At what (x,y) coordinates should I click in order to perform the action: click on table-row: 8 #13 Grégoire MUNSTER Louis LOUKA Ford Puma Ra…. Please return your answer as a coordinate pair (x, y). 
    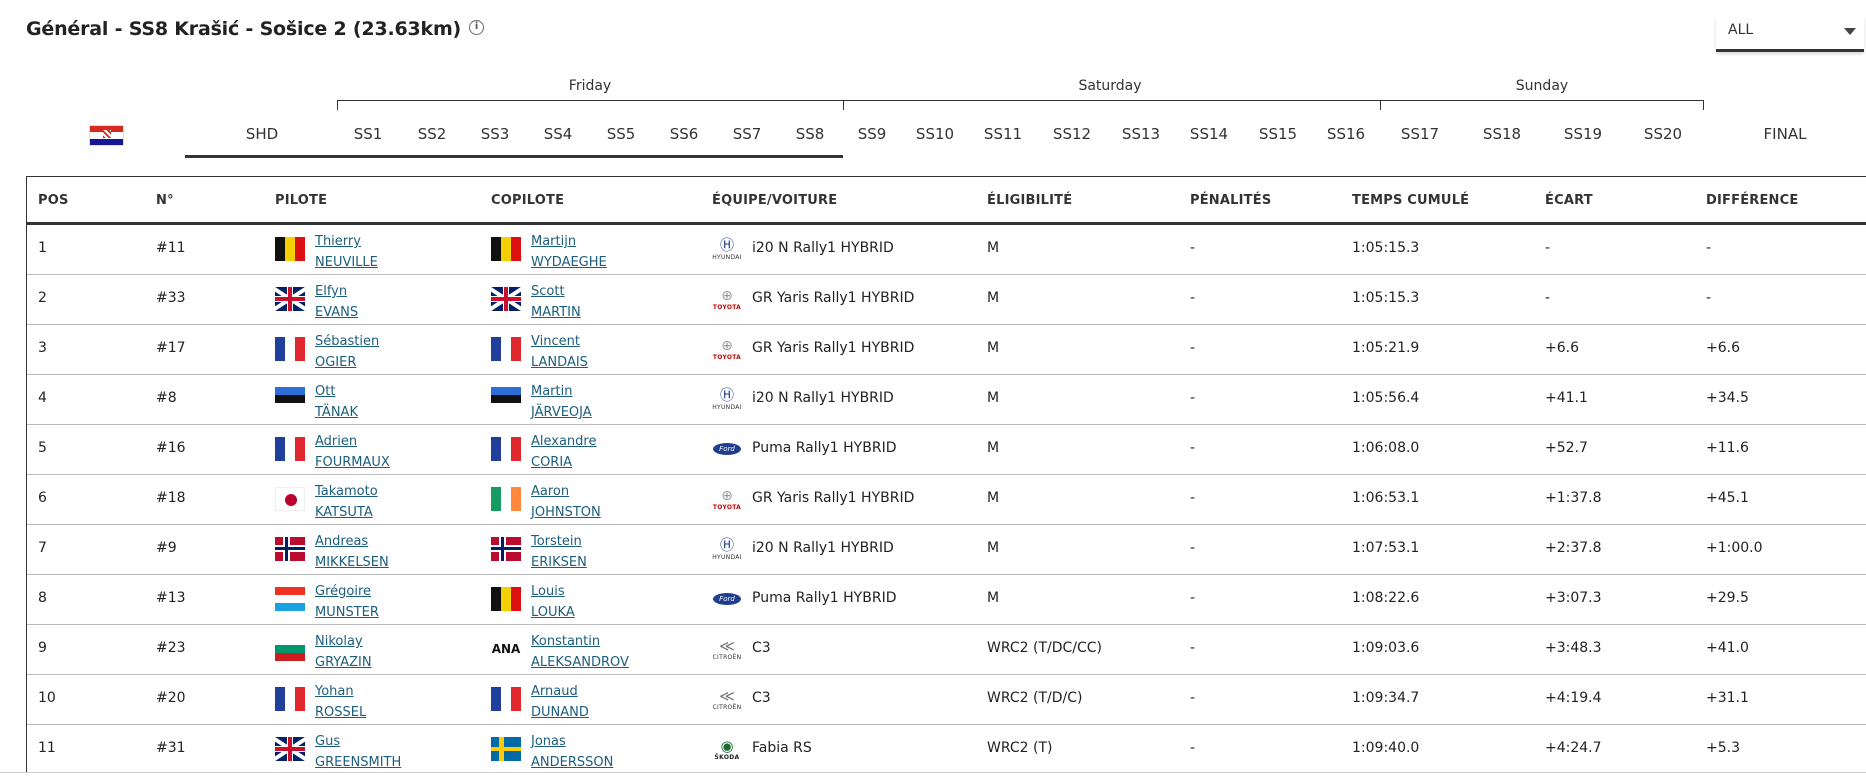
    Looking at the image, I should click on (946, 600).